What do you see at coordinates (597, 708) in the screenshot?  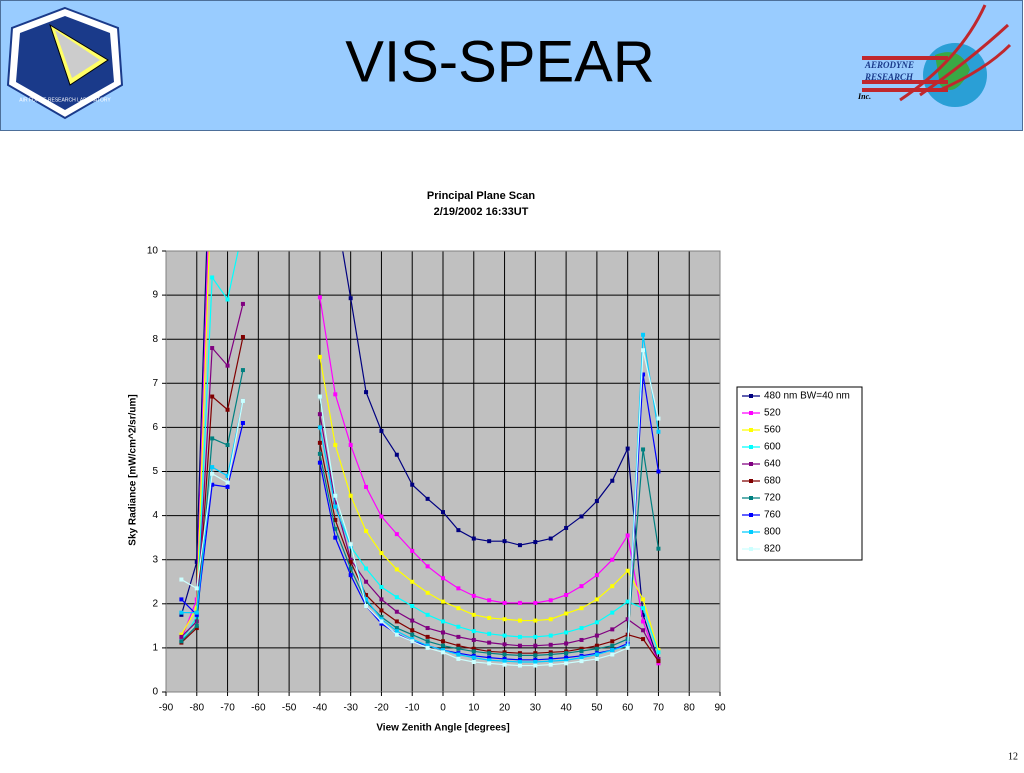 I see `x-tick-label: 50` at bounding box center [597, 708].